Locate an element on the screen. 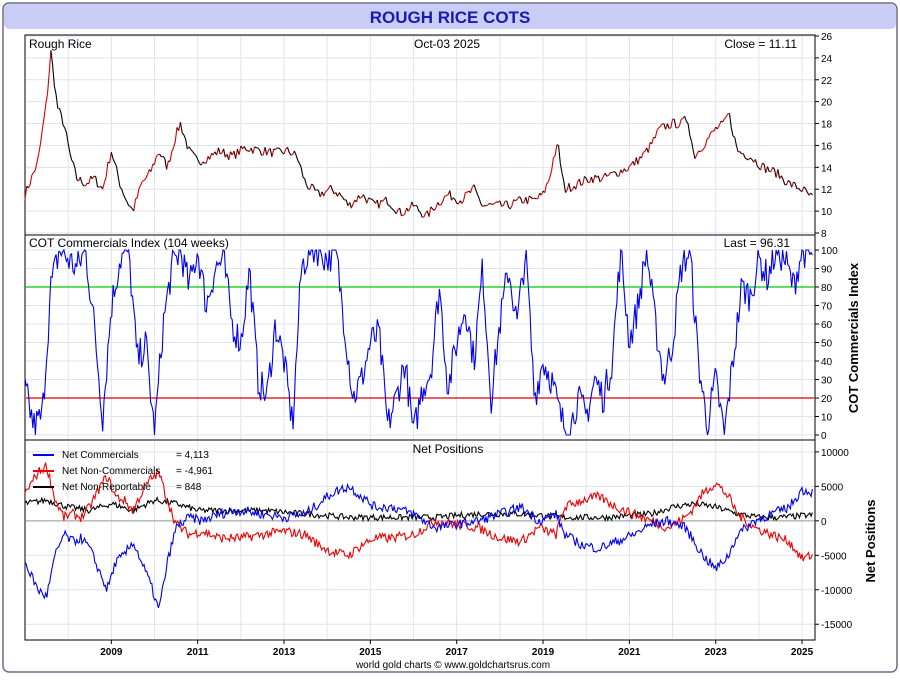  x-tick-label: 2015 is located at coordinates (370, 652).